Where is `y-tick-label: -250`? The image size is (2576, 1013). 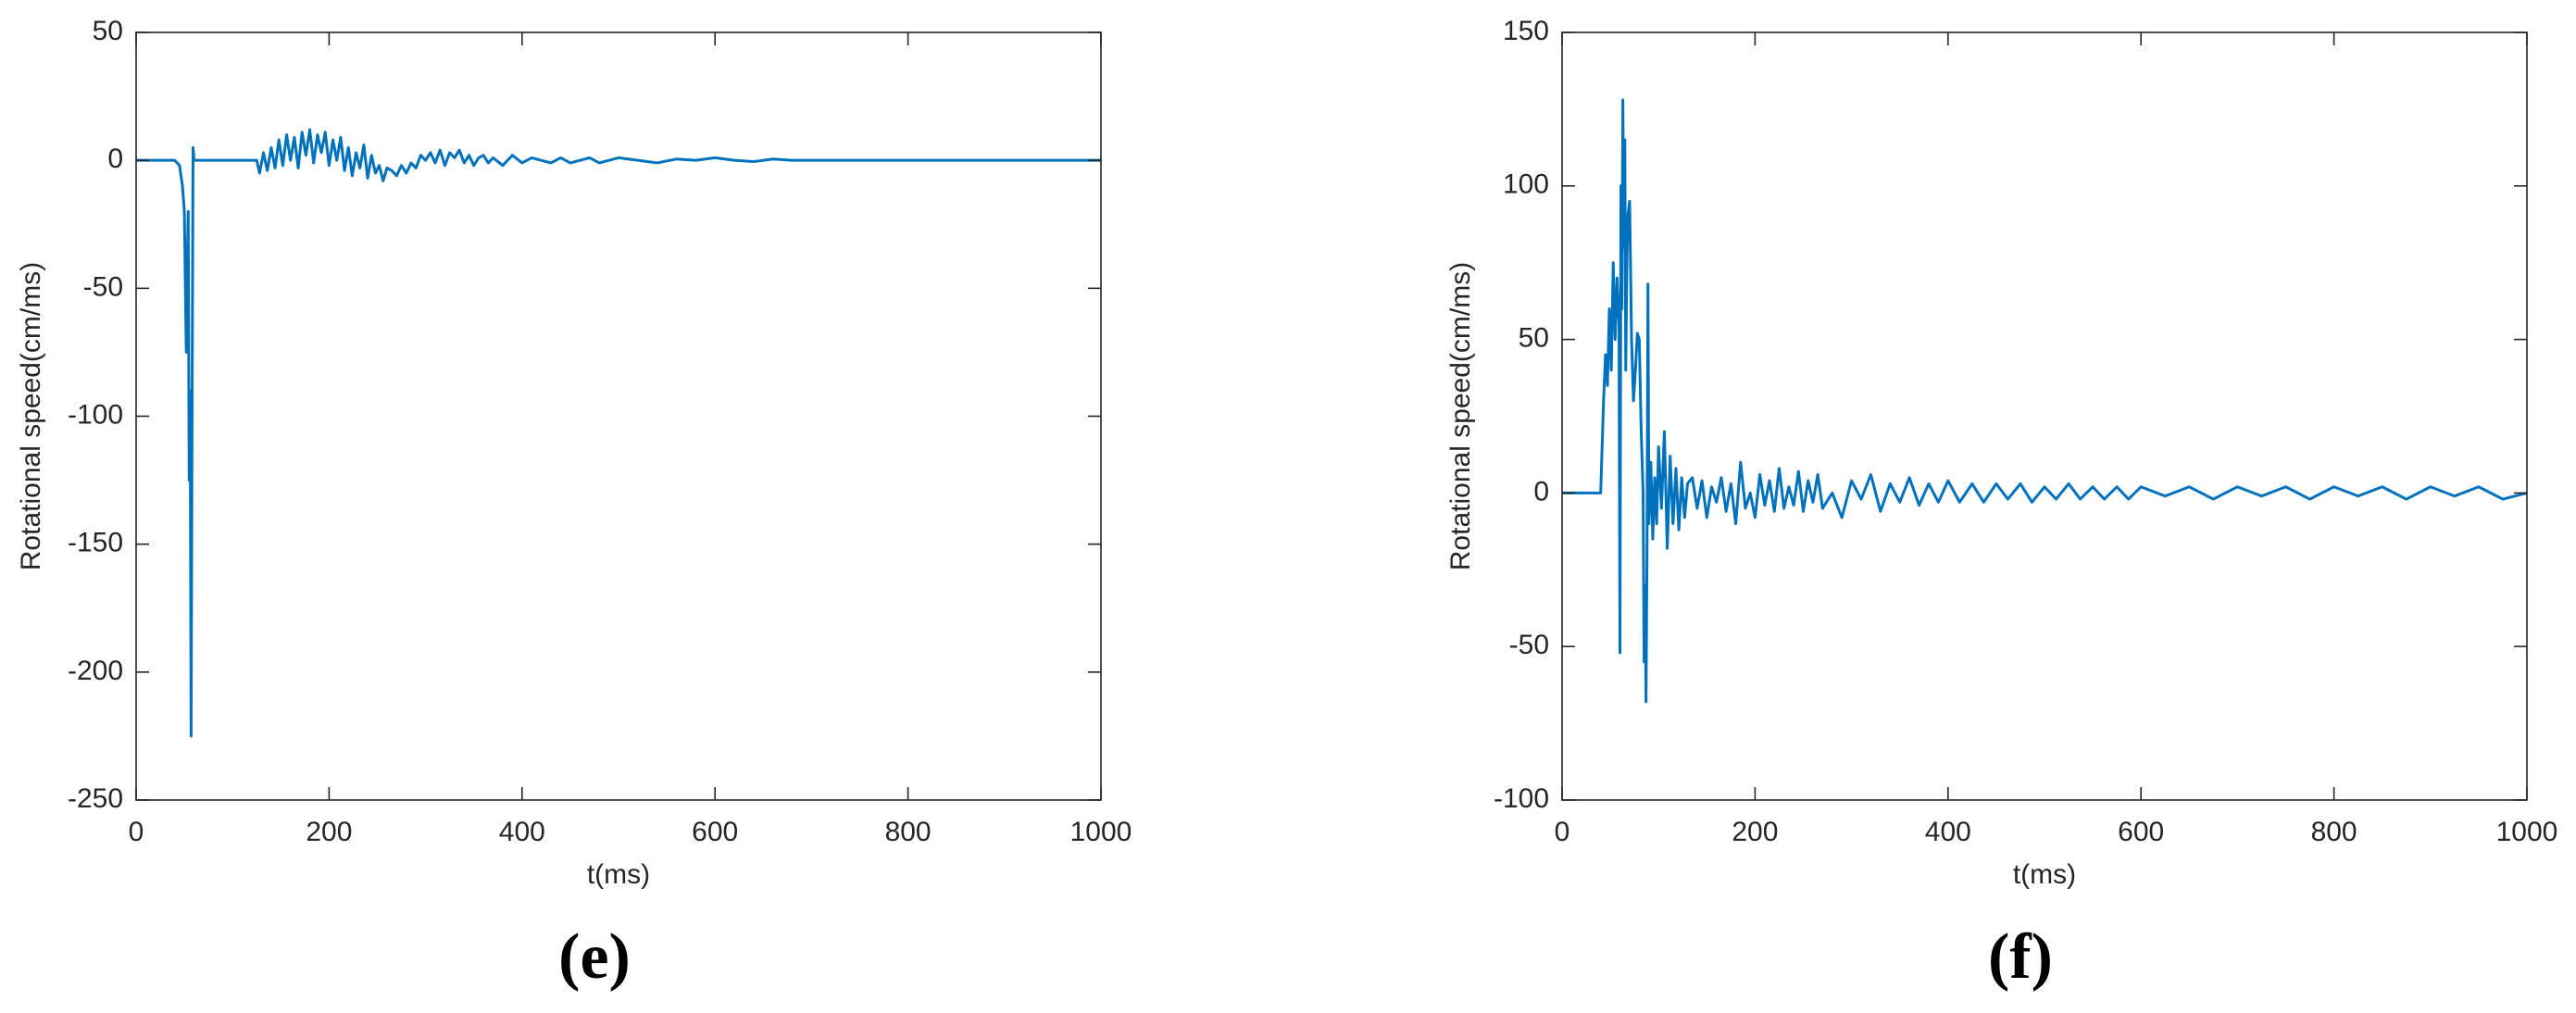
y-tick-label: -250 is located at coordinates (95, 799).